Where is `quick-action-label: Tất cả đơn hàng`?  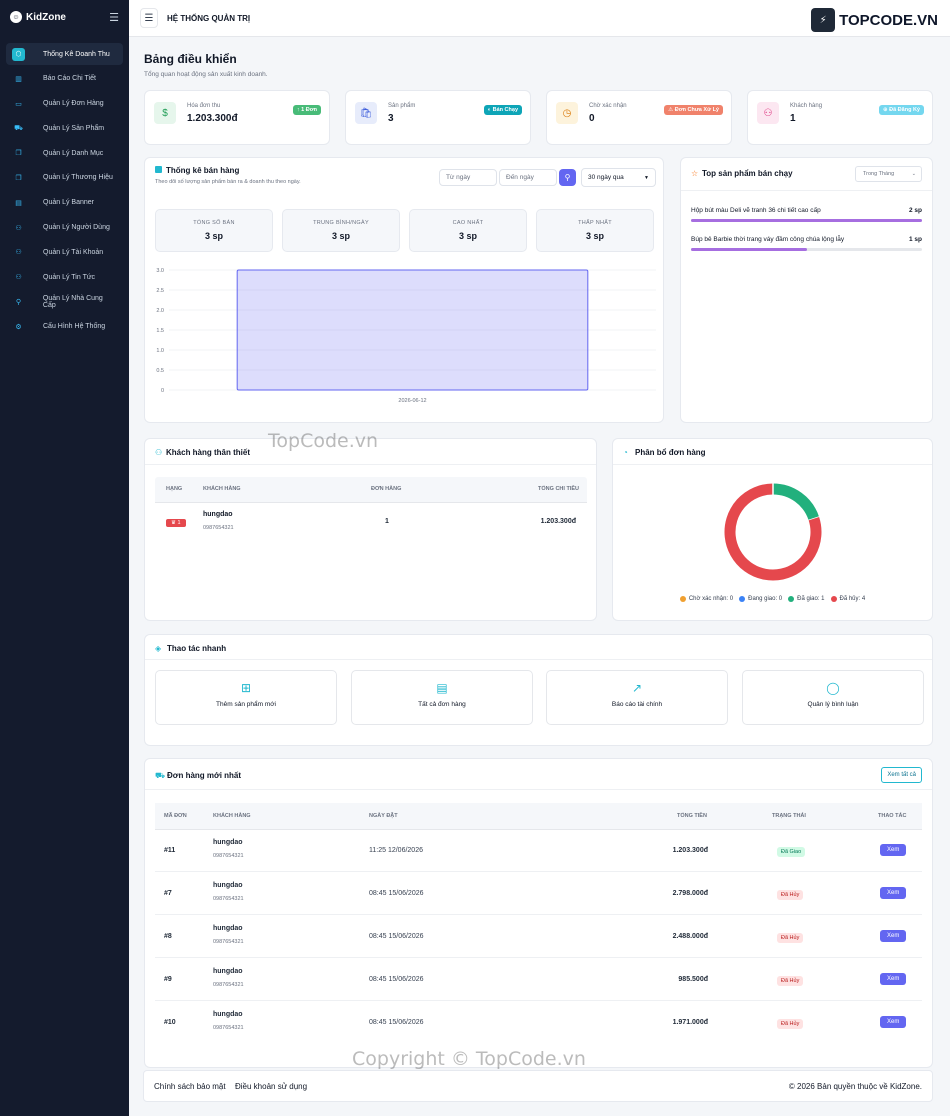
quick-action-label: Tất cả đơn hàng is located at coordinates (442, 704).